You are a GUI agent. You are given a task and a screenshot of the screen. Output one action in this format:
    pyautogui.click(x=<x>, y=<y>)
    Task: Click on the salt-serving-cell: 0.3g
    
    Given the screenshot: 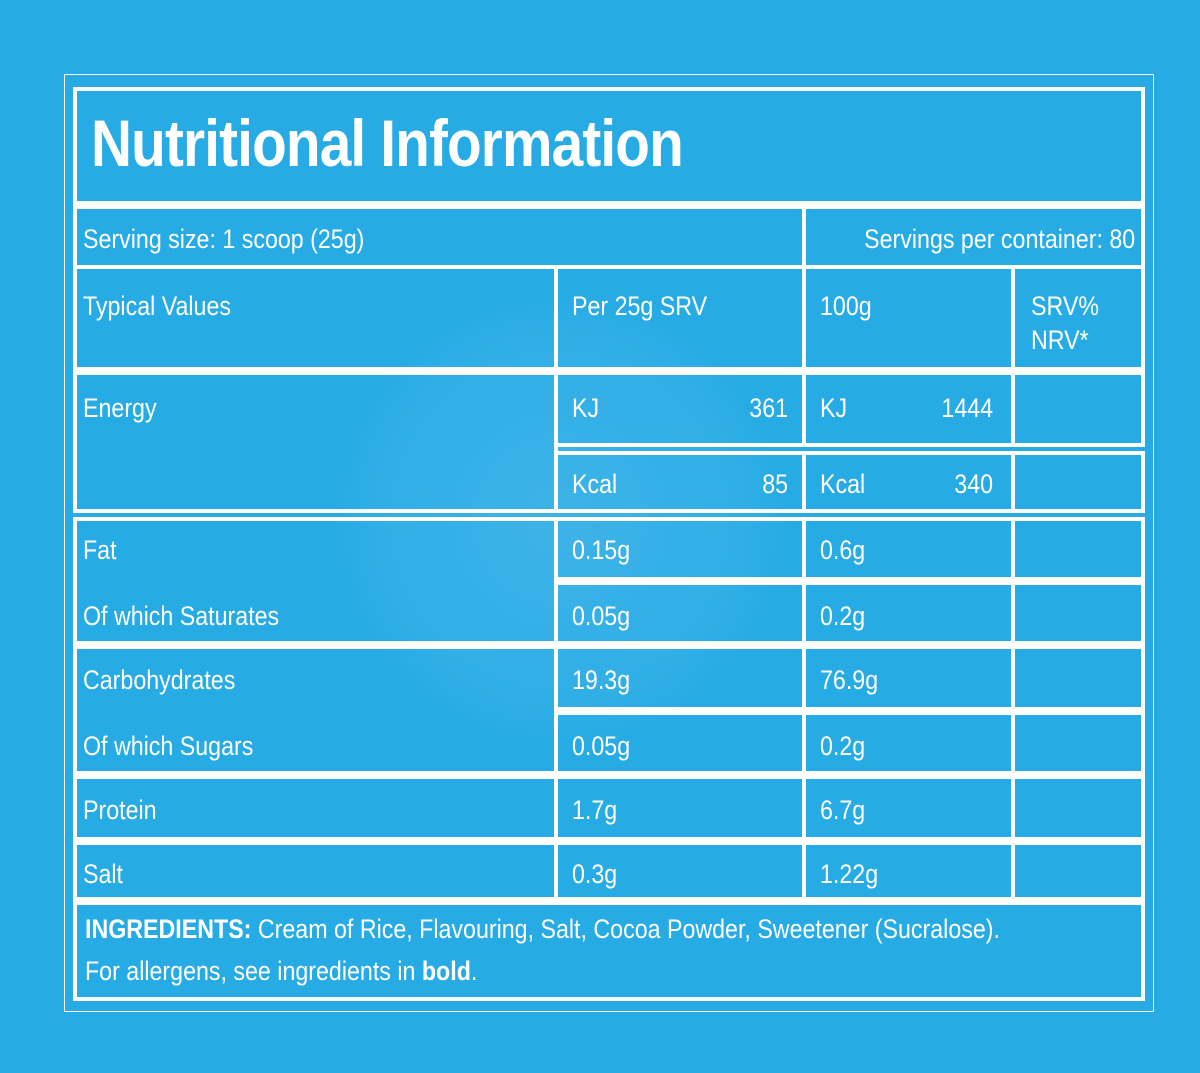 What is the action you would take?
    pyautogui.click(x=680, y=871)
    